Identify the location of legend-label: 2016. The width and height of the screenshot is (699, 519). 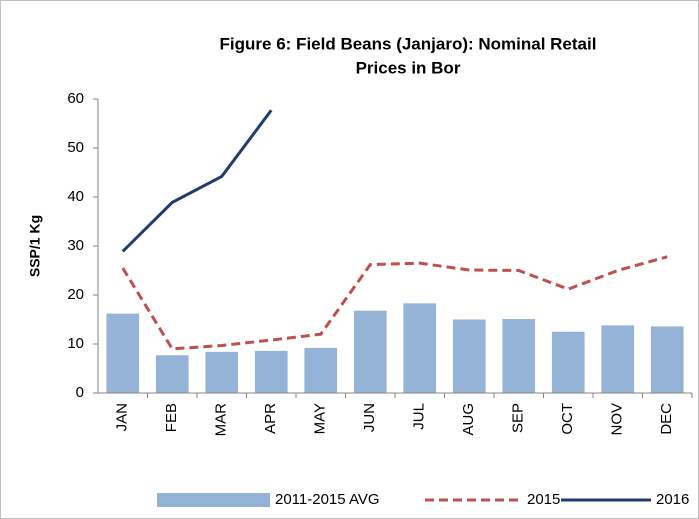
(672, 499).